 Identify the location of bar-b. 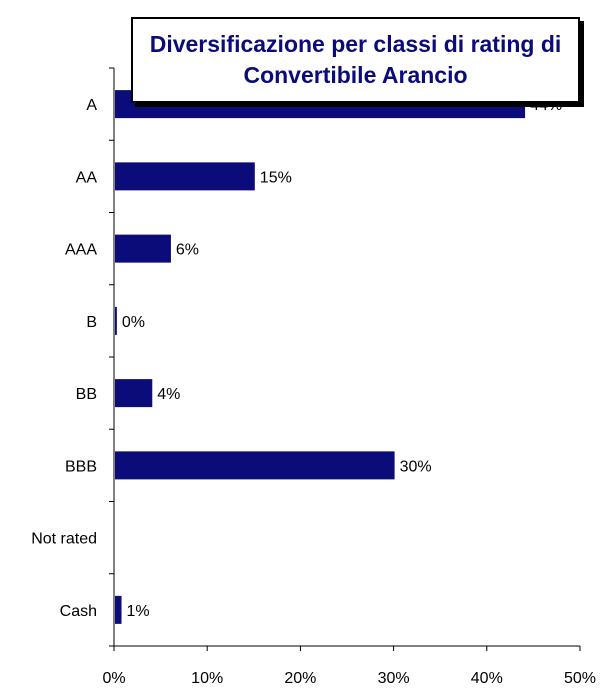
(116, 320).